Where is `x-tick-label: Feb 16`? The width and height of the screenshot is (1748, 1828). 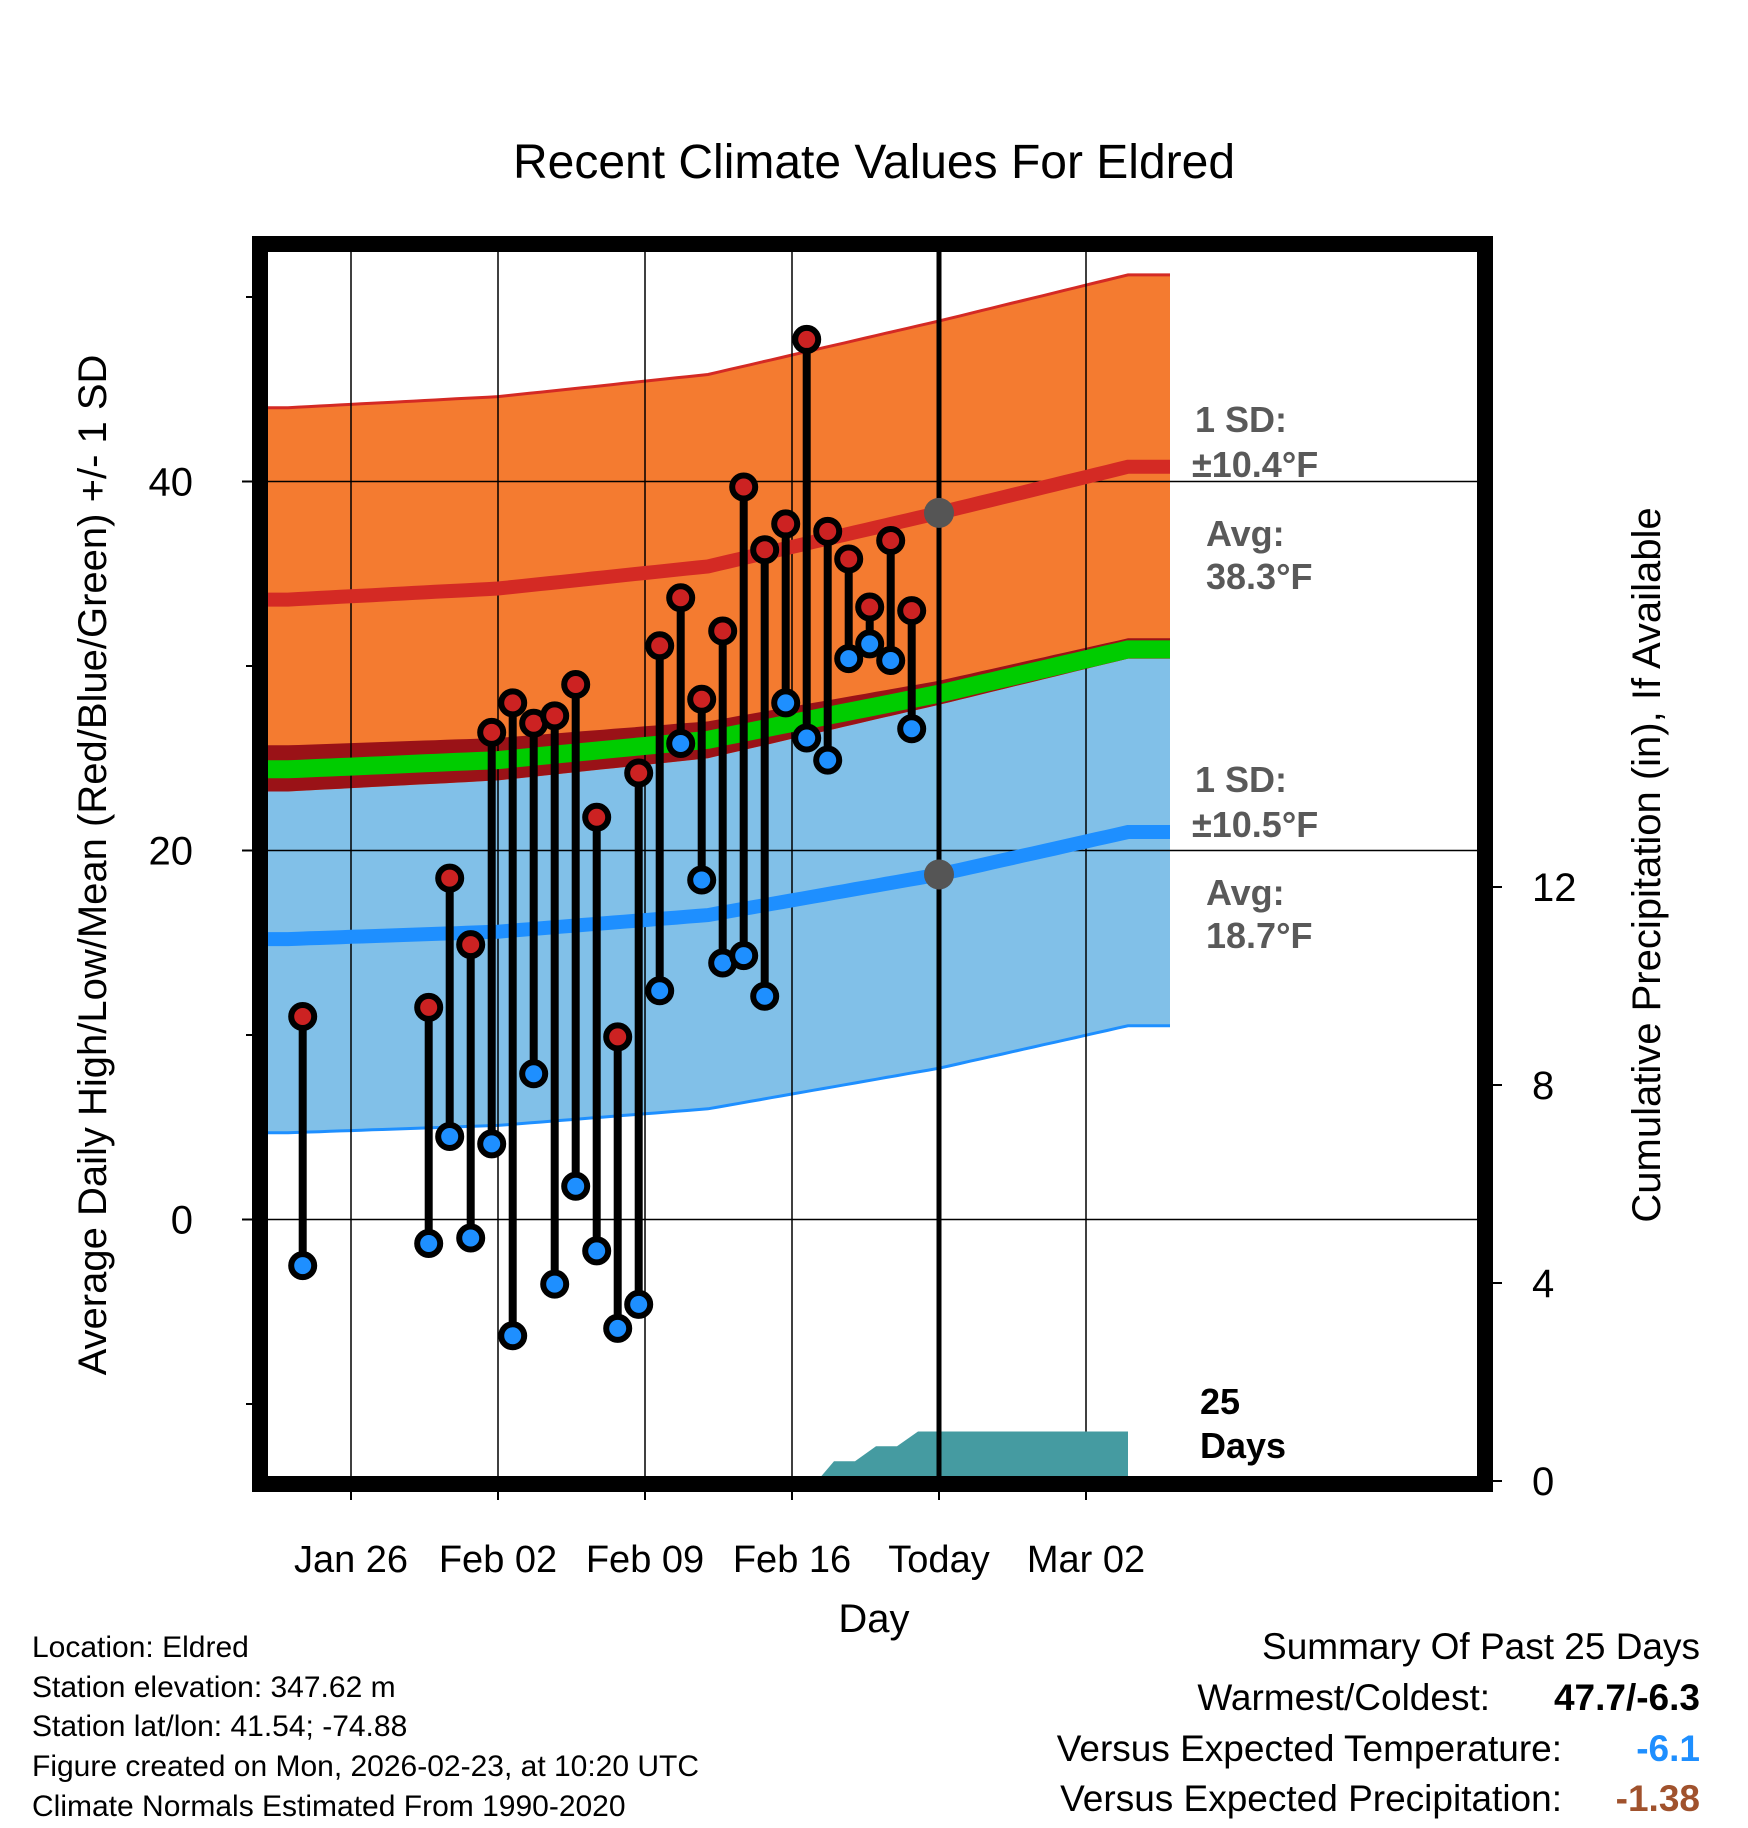
x-tick-label: Feb 16 is located at coordinates (792, 1560).